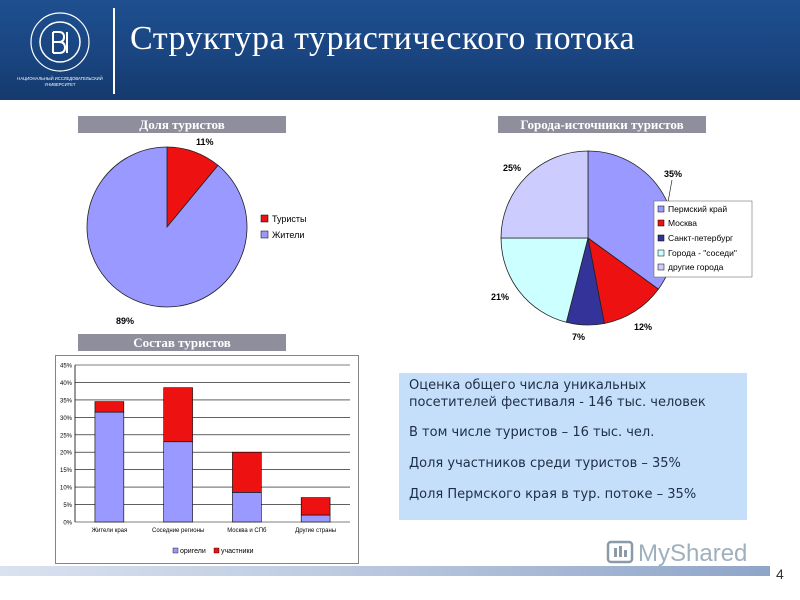  What do you see at coordinates (661, 238) in the screenshot?
I see `legend-swatch-spb` at bounding box center [661, 238].